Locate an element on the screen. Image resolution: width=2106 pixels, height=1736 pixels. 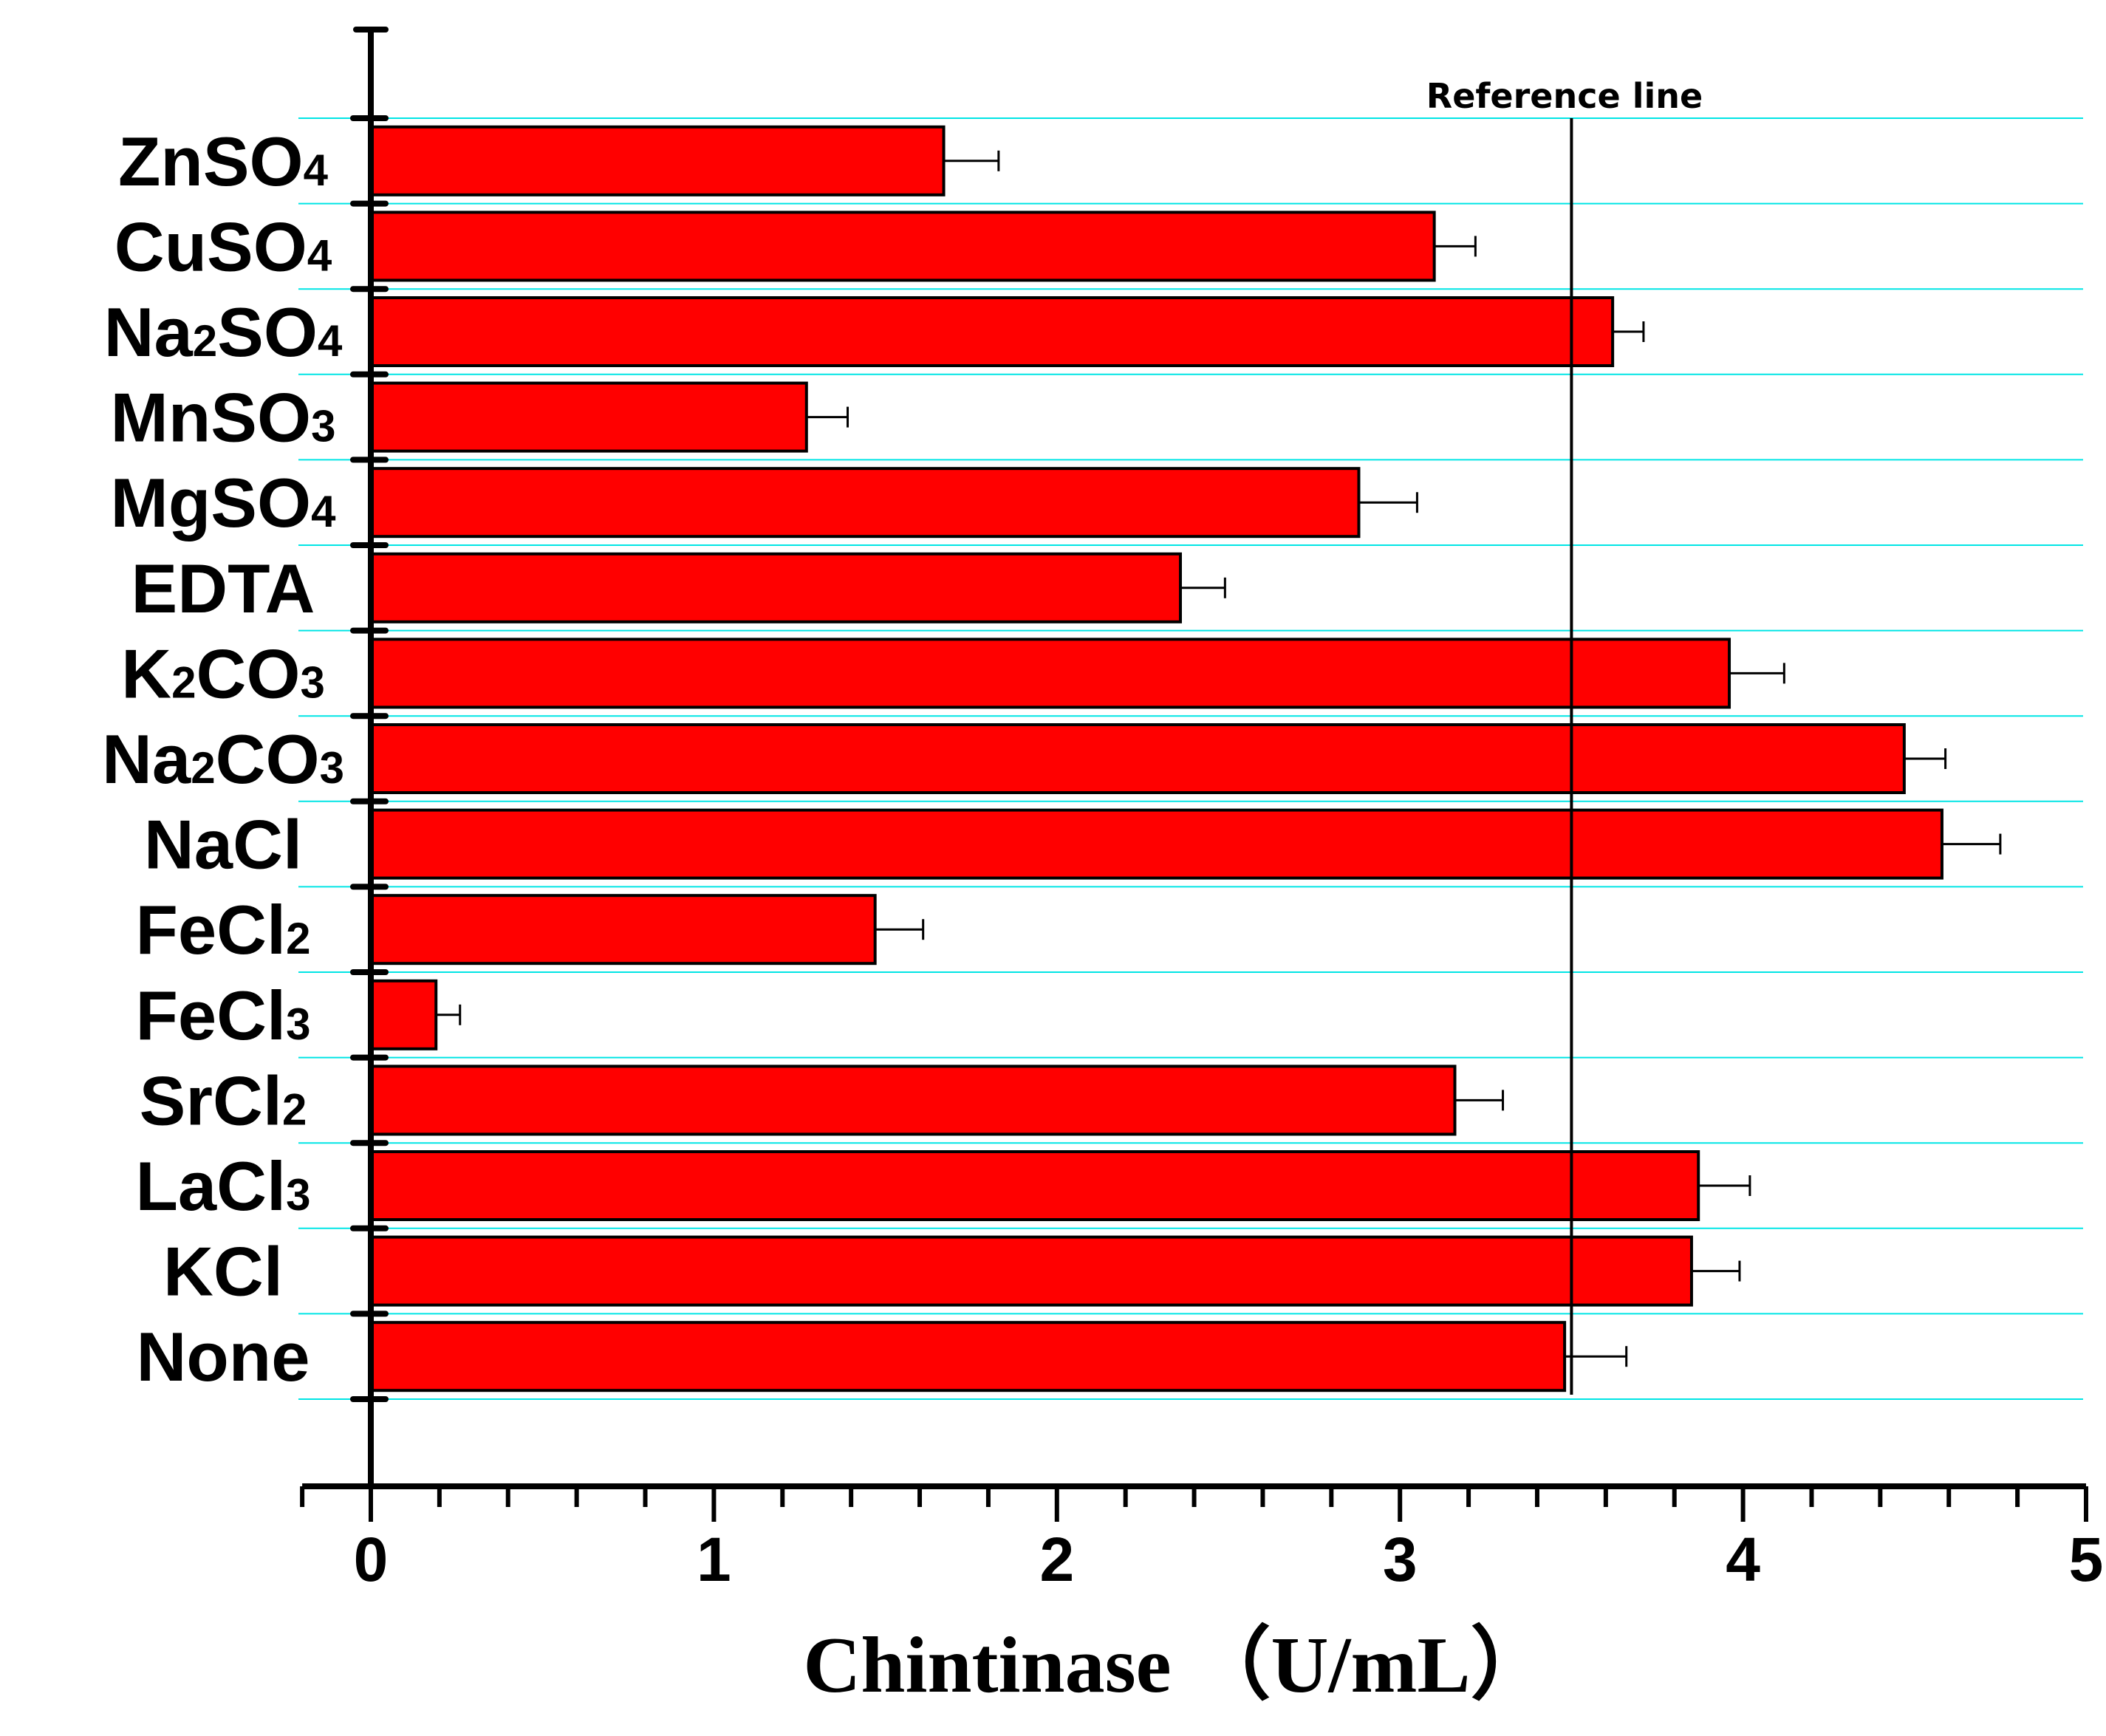
reference-line-group: Reference line is located at coordinates (1564, 735).